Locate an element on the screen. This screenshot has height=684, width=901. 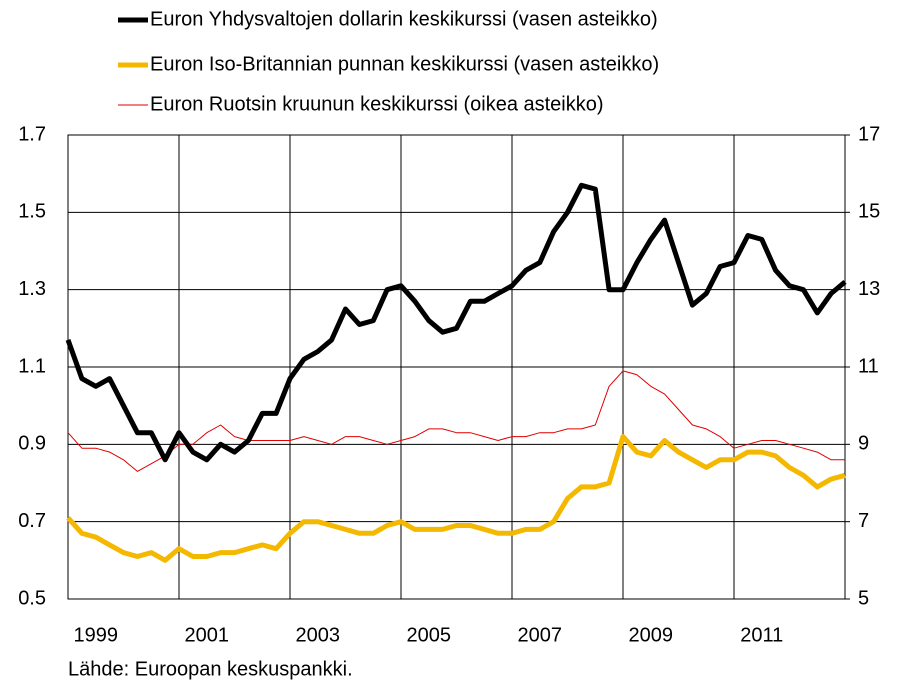
y2-tick-label: 15 is located at coordinates (869, 212).